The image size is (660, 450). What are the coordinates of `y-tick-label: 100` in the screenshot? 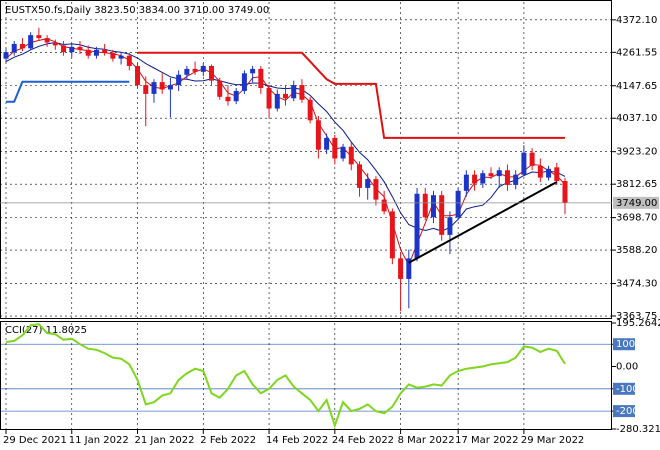 It's located at (625, 344).